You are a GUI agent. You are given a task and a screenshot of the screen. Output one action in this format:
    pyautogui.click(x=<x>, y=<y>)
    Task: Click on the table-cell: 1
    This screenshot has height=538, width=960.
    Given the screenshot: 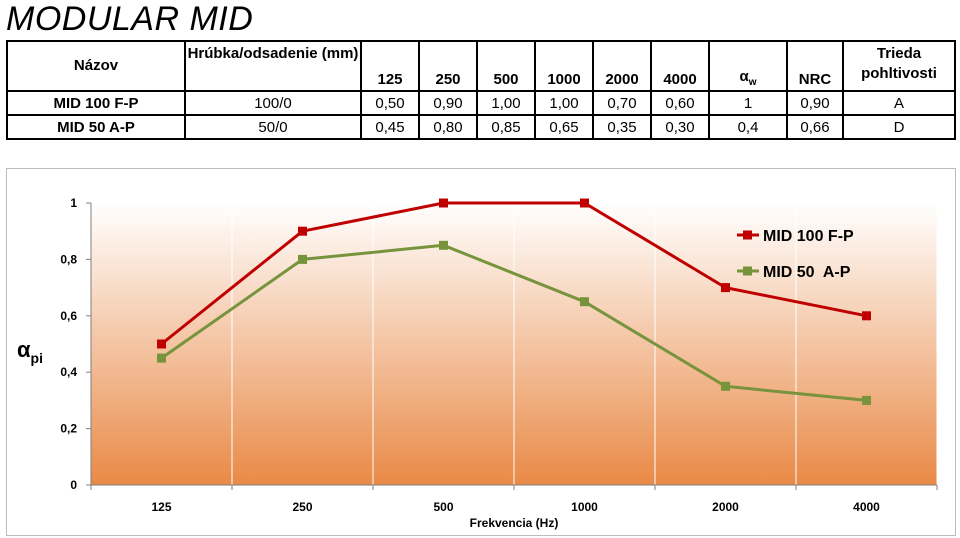 What is the action you would take?
    pyautogui.click(x=748, y=103)
    